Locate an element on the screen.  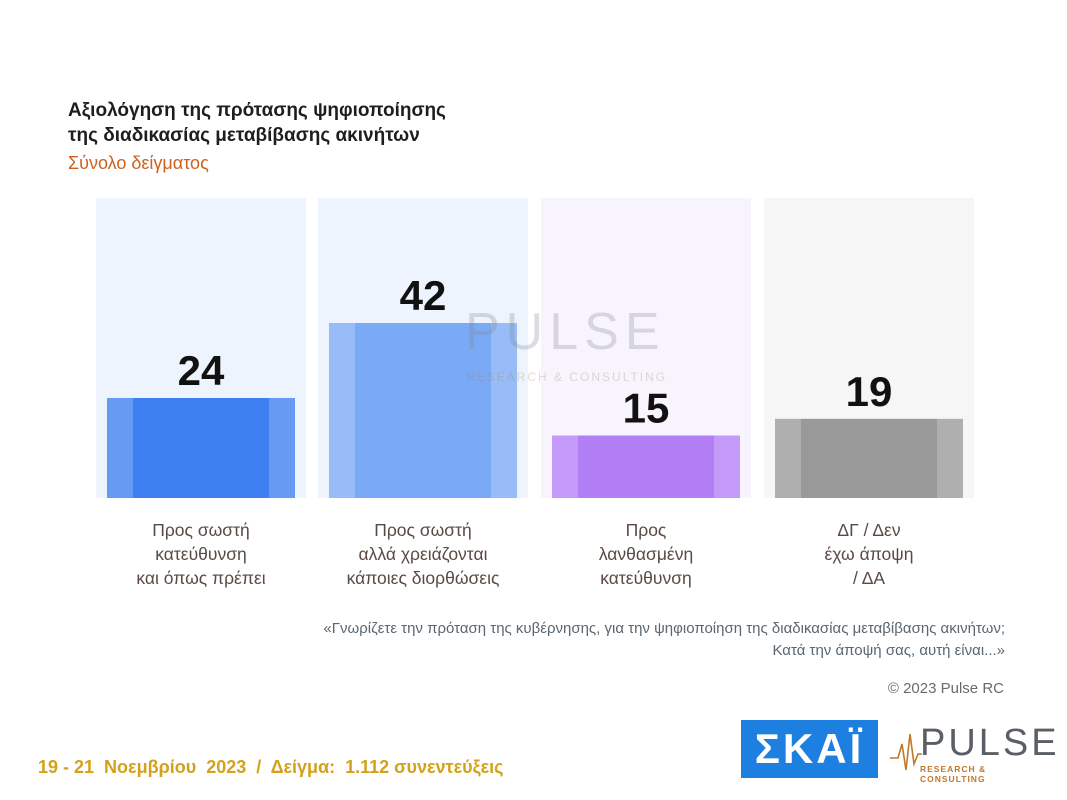
bar-4-right-edge is located at coordinates (950, 458).